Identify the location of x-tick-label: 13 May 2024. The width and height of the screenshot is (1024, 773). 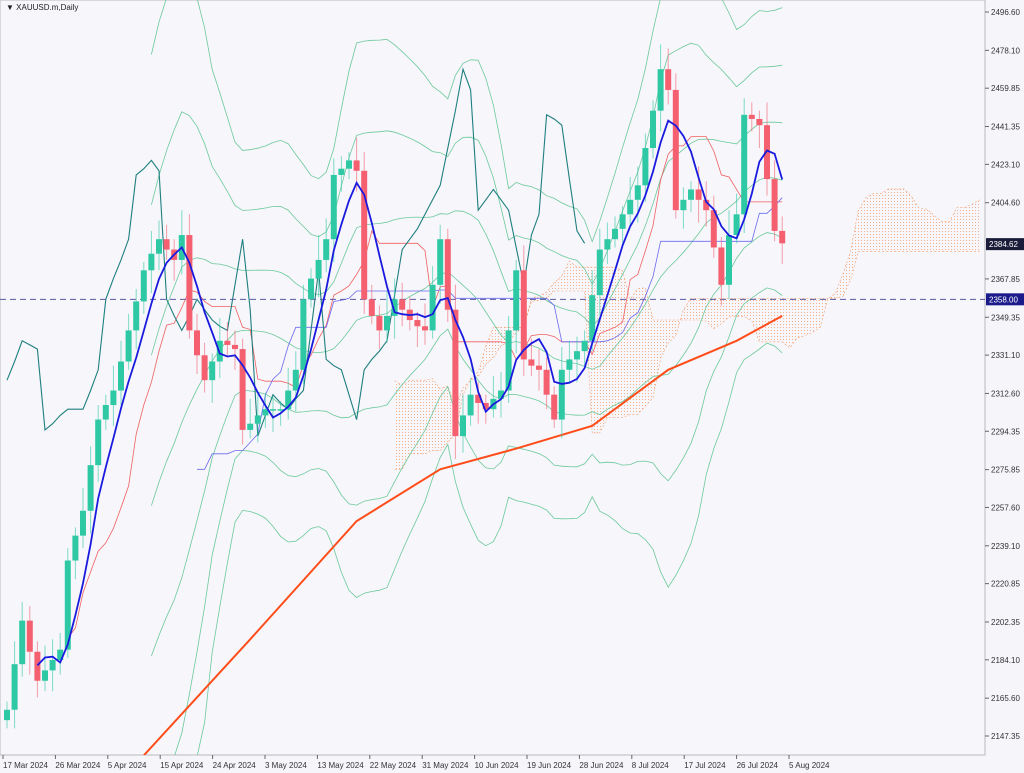
(340, 765).